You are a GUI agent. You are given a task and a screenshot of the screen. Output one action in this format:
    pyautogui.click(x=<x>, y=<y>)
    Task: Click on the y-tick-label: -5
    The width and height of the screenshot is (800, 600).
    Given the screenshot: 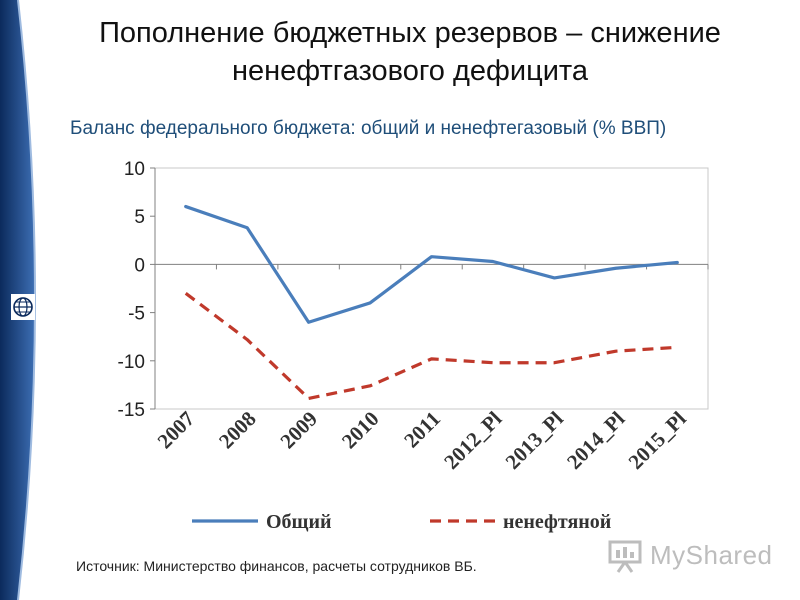 What is the action you would take?
    pyautogui.click(x=136, y=314)
    